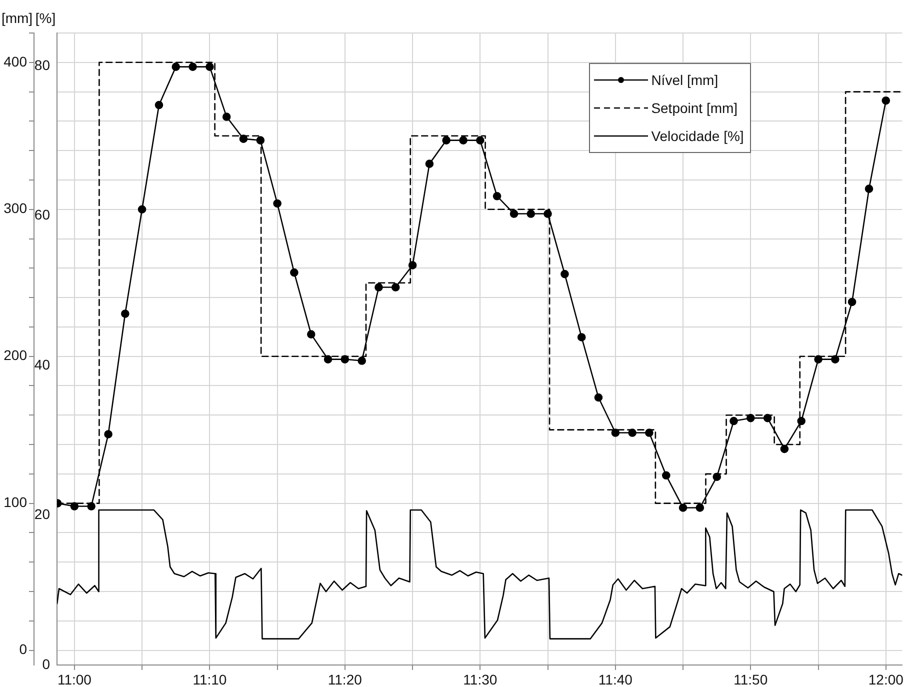  Describe the element at coordinates (16, 61) in the screenshot. I see `y-tick-label: 400` at that location.